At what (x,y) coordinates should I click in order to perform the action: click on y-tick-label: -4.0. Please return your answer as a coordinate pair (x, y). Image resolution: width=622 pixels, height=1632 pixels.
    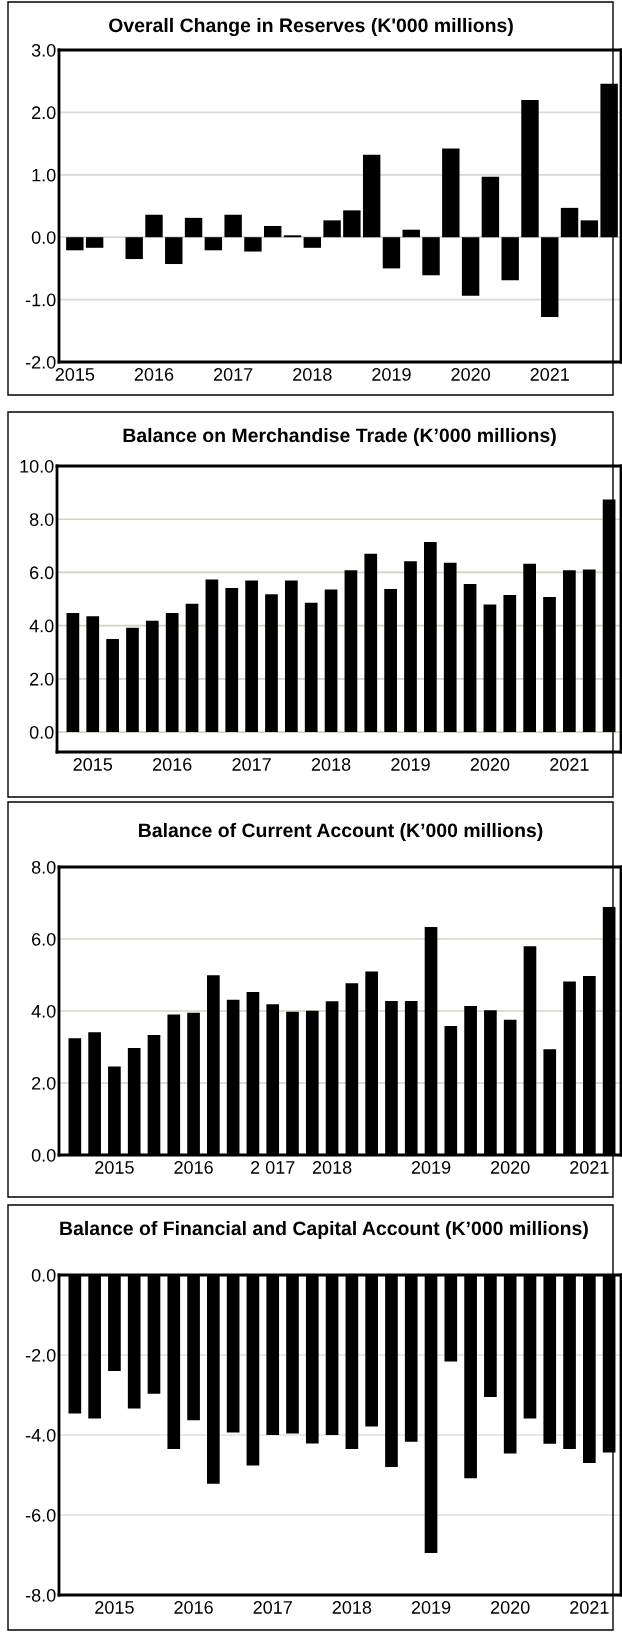
    Looking at the image, I should click on (40, 1435).